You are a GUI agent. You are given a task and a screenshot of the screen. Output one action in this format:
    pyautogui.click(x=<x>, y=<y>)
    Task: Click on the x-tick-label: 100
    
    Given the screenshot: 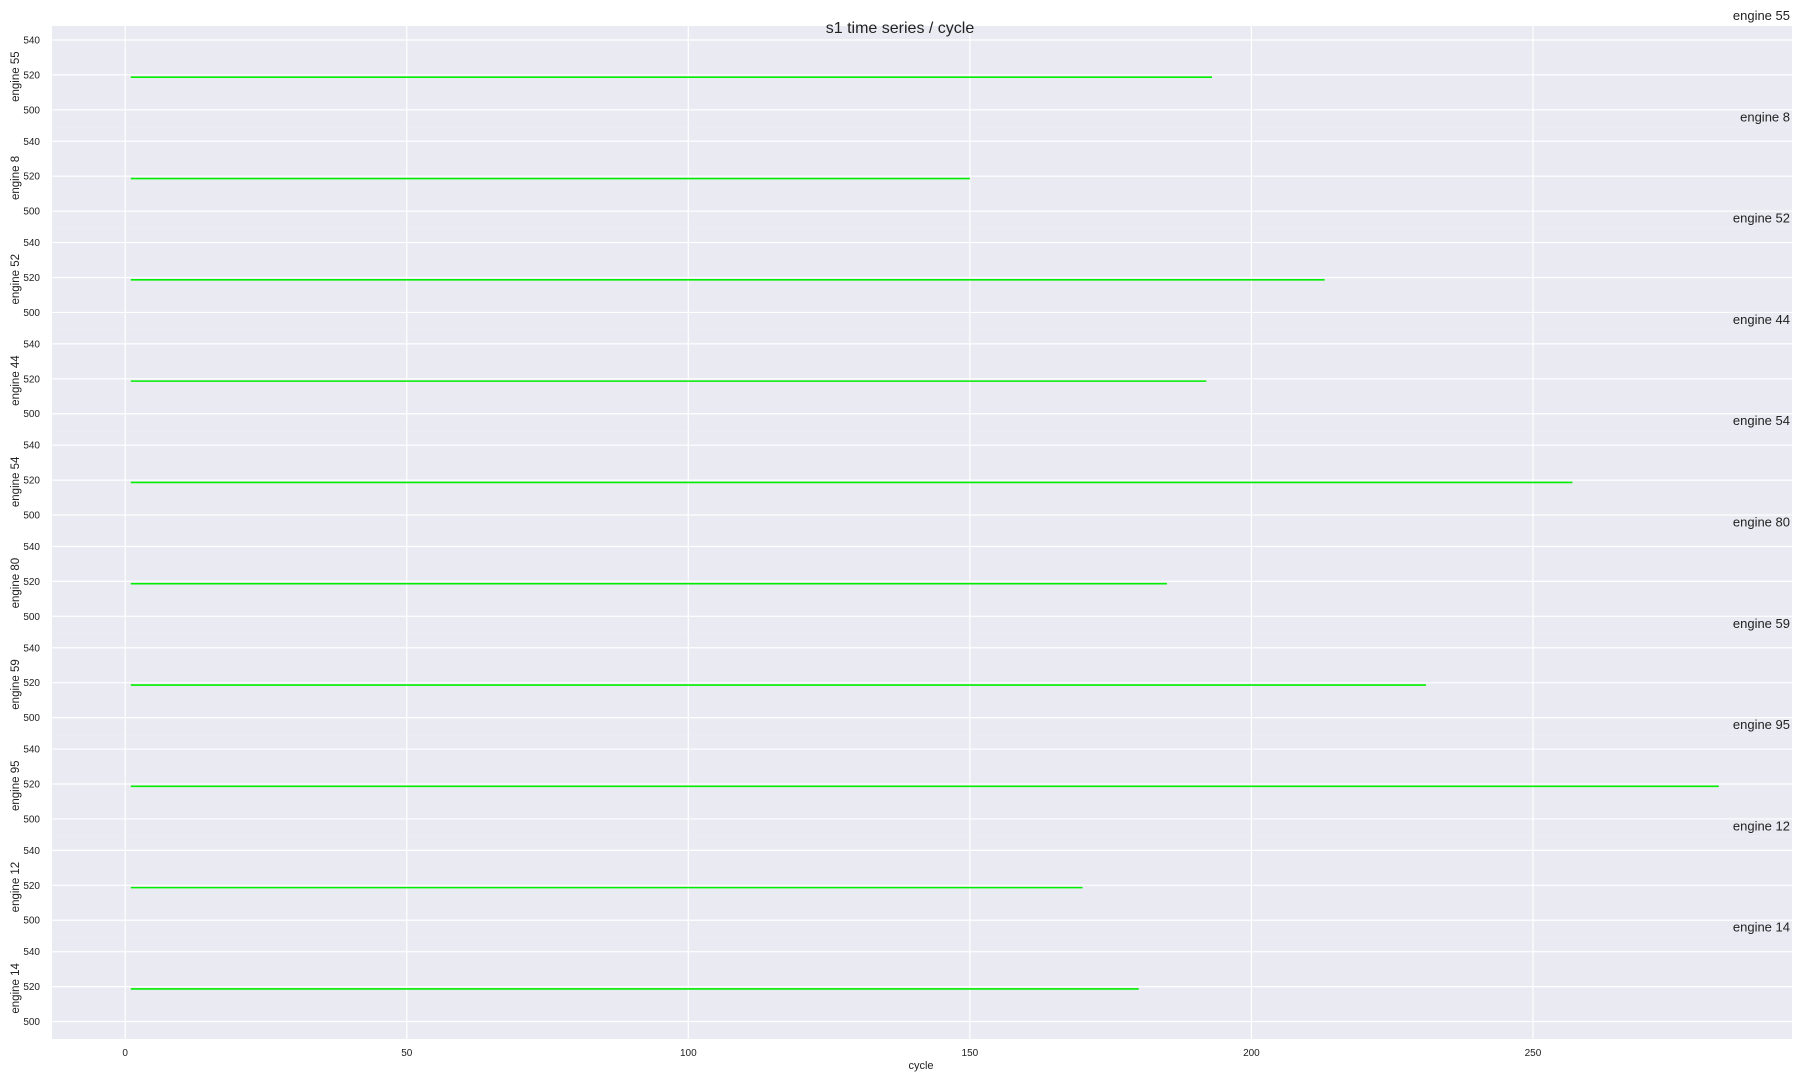 What is the action you would take?
    pyautogui.click(x=688, y=1053)
    